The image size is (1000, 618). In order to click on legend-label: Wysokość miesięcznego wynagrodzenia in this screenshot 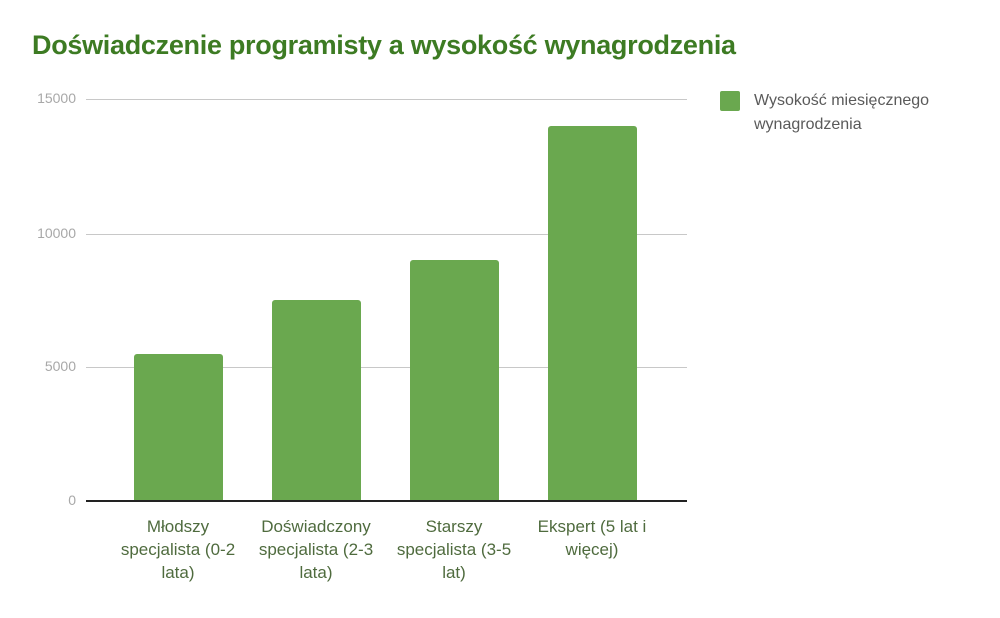, I will do `click(842, 112)`.